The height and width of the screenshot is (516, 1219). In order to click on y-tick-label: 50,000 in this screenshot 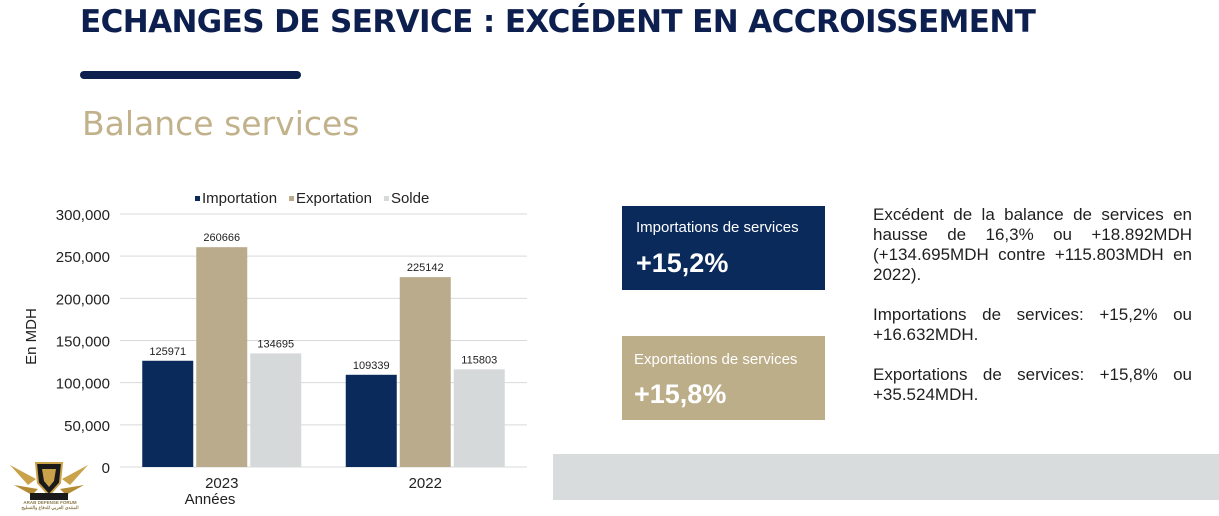, I will do `click(87, 426)`.